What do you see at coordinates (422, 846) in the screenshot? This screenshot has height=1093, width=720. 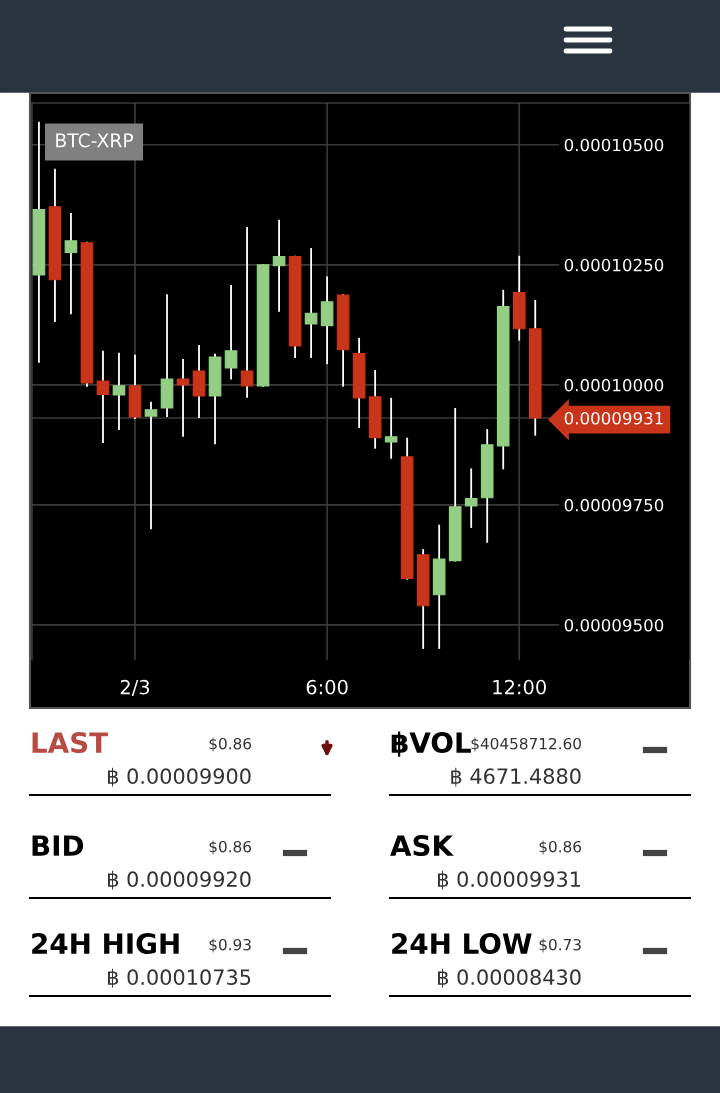 I see `text: ASK` at bounding box center [422, 846].